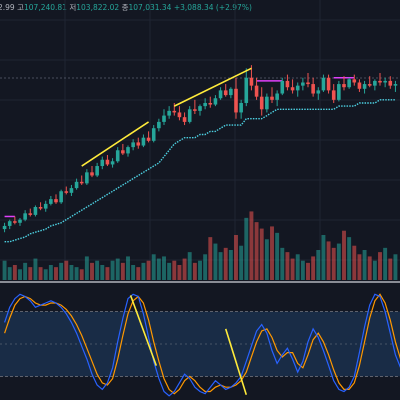 The height and width of the screenshot is (400, 400). What do you see at coordinates (98, 7) in the screenshot?
I see `low-value: 103,822.02` at bounding box center [98, 7].